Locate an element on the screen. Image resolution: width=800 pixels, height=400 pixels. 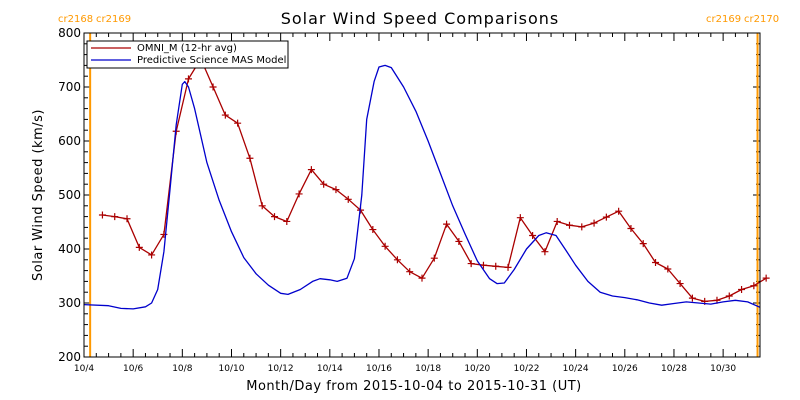
cr-label-left-2: cr2169 is located at coordinates (113, 19).